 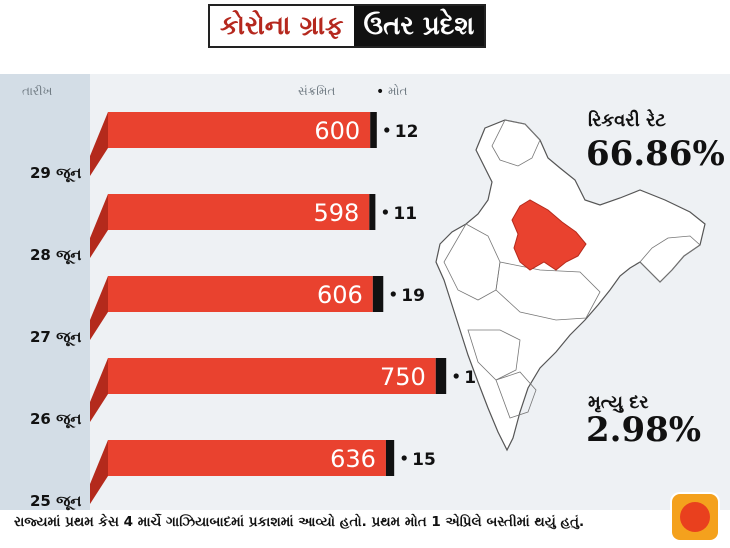 I want to click on header-cases: સંક્રમિત, so click(x=317, y=91).